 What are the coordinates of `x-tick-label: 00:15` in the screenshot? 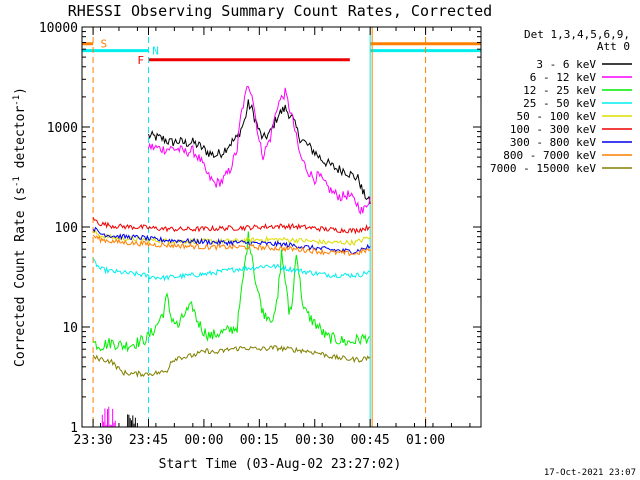 It's located at (259, 440).